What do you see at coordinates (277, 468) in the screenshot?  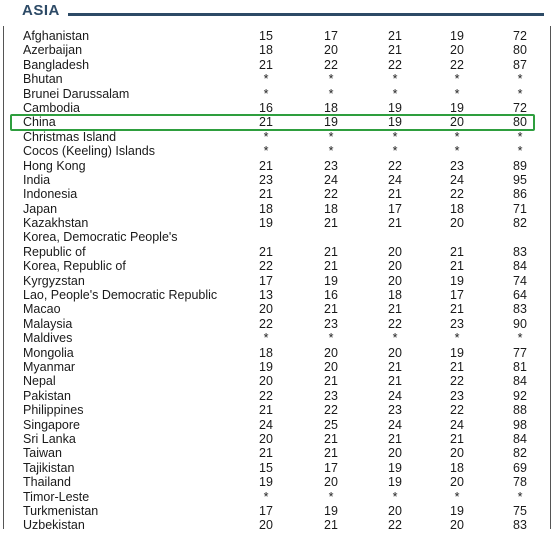 I see `table-row: Tajikistan 15 17 19 18 69` at bounding box center [277, 468].